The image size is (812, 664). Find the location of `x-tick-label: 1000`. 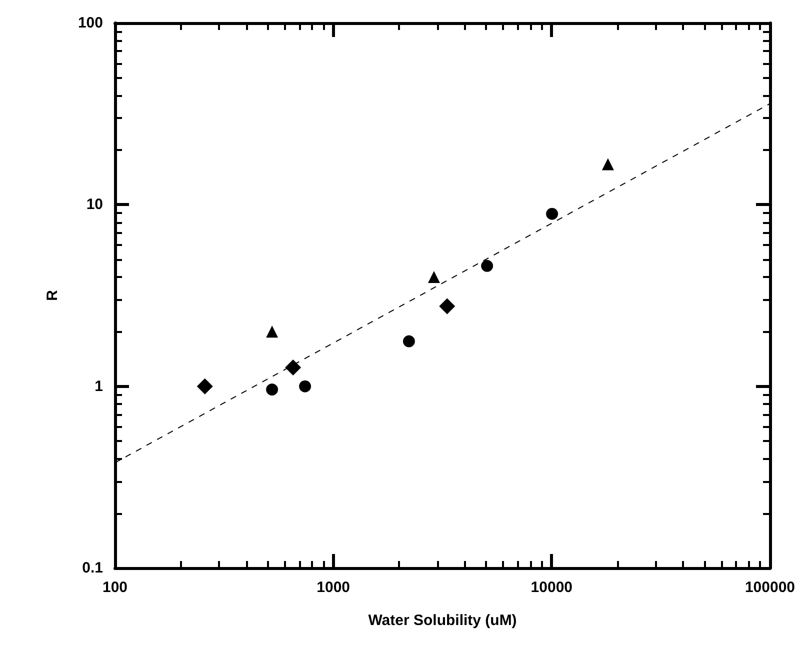

x-tick-label: 1000 is located at coordinates (333, 587).